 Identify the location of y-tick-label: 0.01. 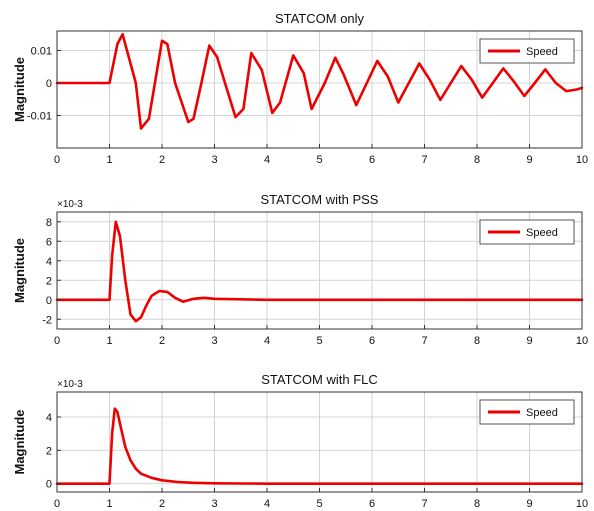
(41, 52).